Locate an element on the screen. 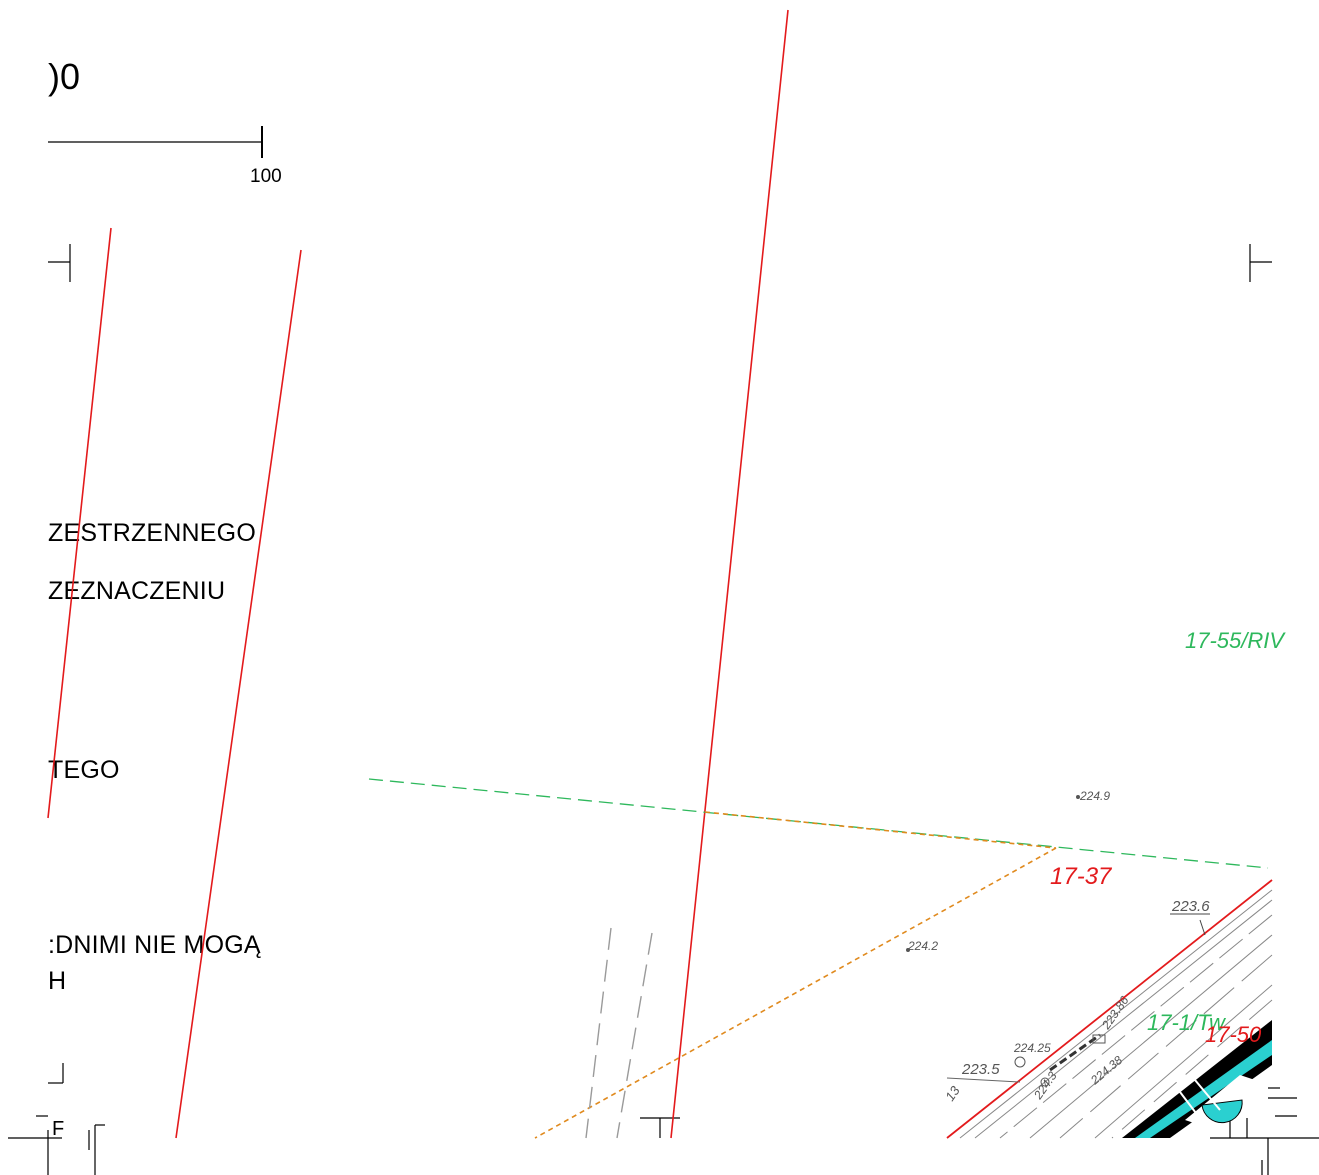 The width and height of the screenshot is (1319, 1175). rail-corridor is located at coordinates (1109, 1009).